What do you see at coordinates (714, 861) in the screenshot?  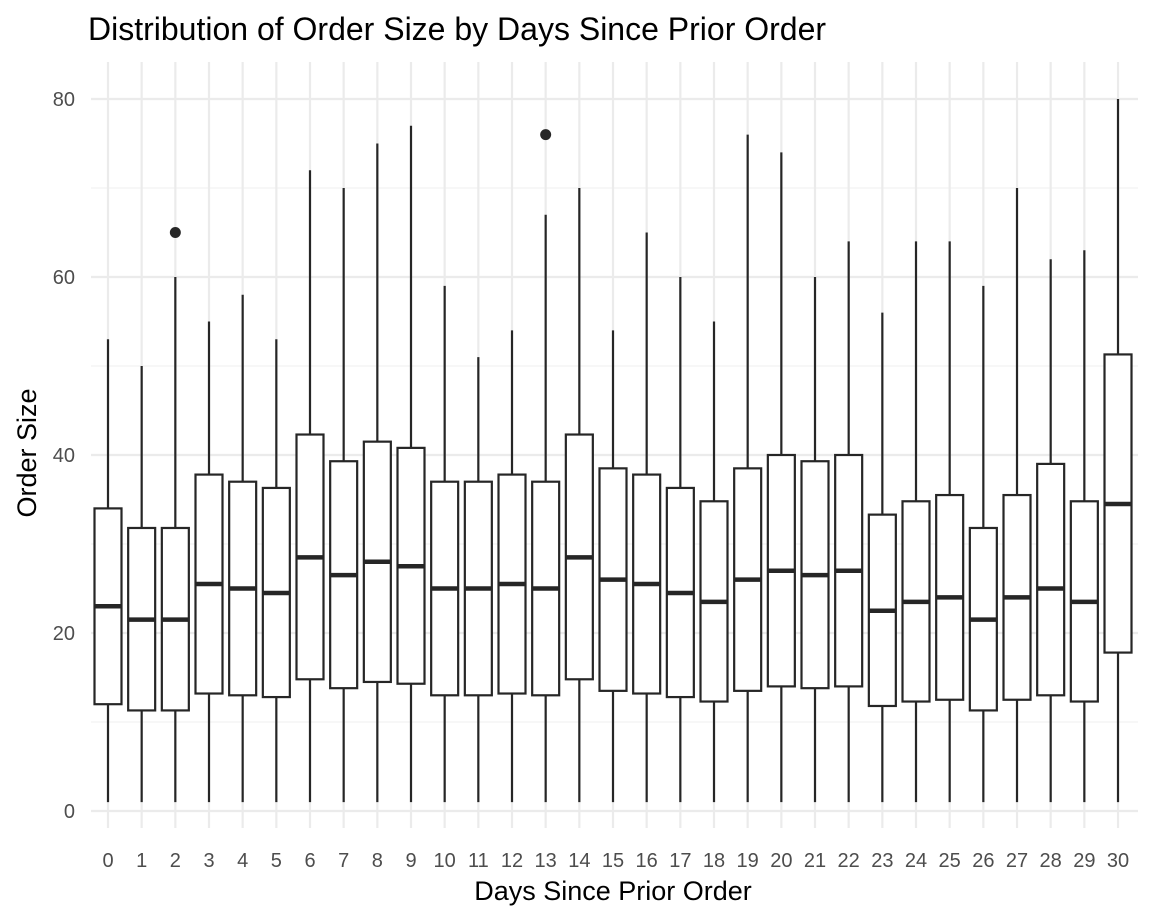 I see `x-tick-label: 18` at bounding box center [714, 861].